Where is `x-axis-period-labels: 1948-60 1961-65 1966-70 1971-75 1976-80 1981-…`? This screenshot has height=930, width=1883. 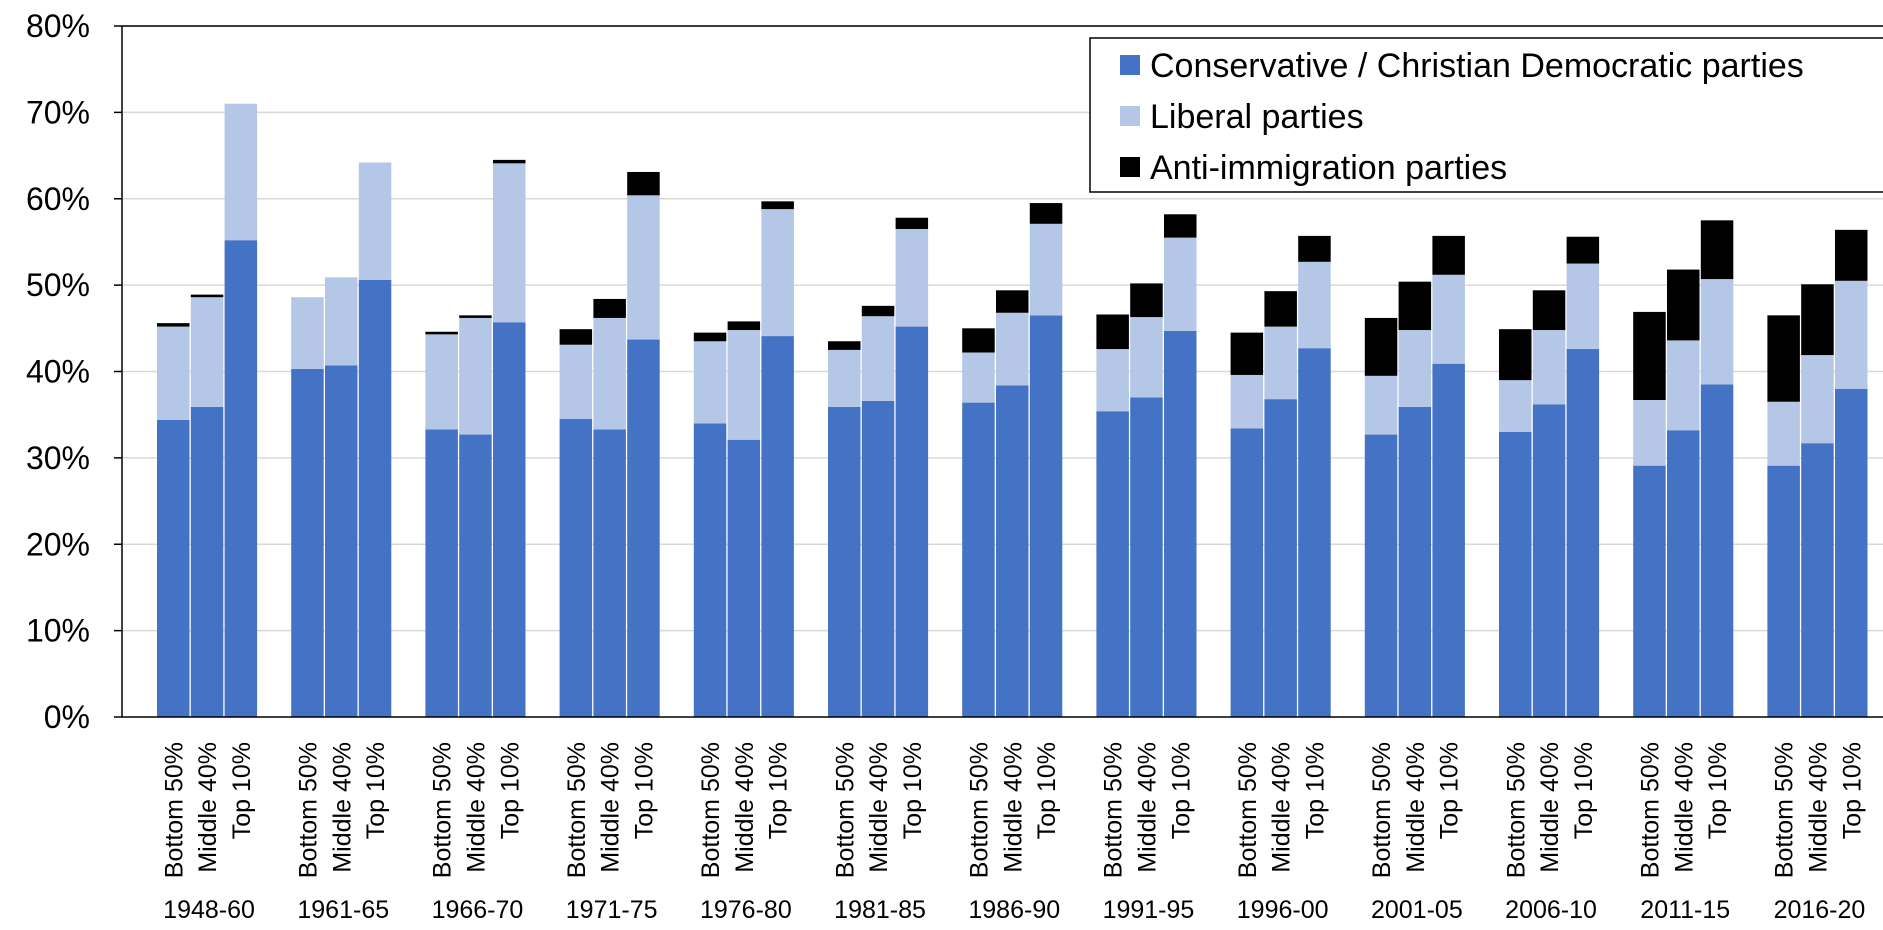 x-axis-period-labels: 1948-60 1961-65 1966-70 1971-75 1976-80 1981-… is located at coordinates (1014, 910).